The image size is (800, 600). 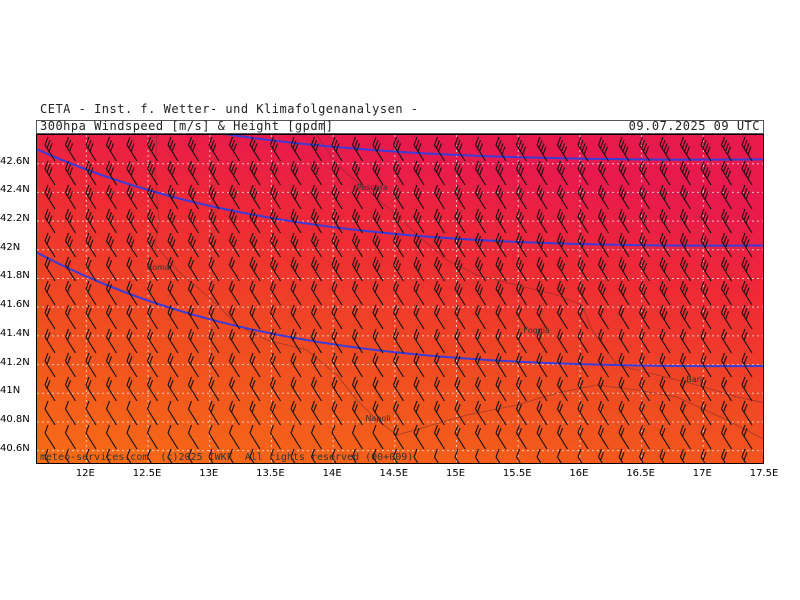 I want to click on city-label: Pescara, so click(x=372, y=187).